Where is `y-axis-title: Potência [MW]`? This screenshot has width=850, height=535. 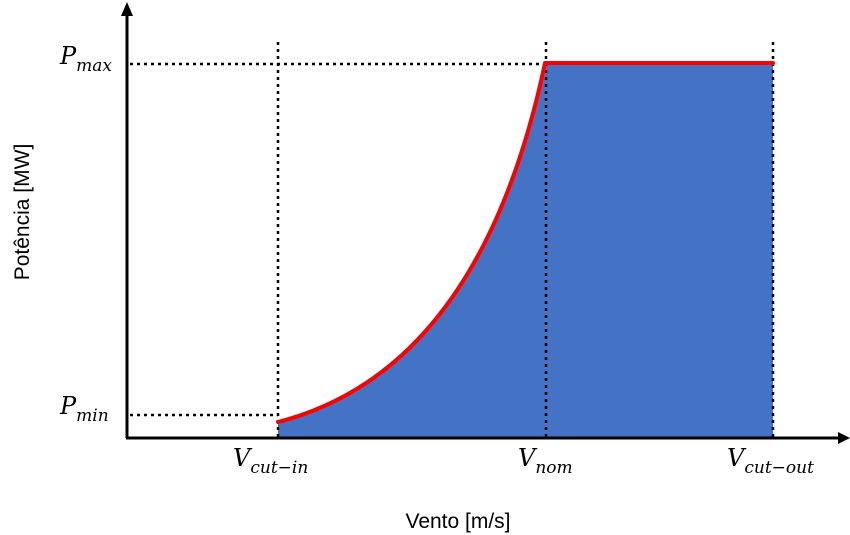 y-axis-title: Potência [MW] is located at coordinates (22, 212).